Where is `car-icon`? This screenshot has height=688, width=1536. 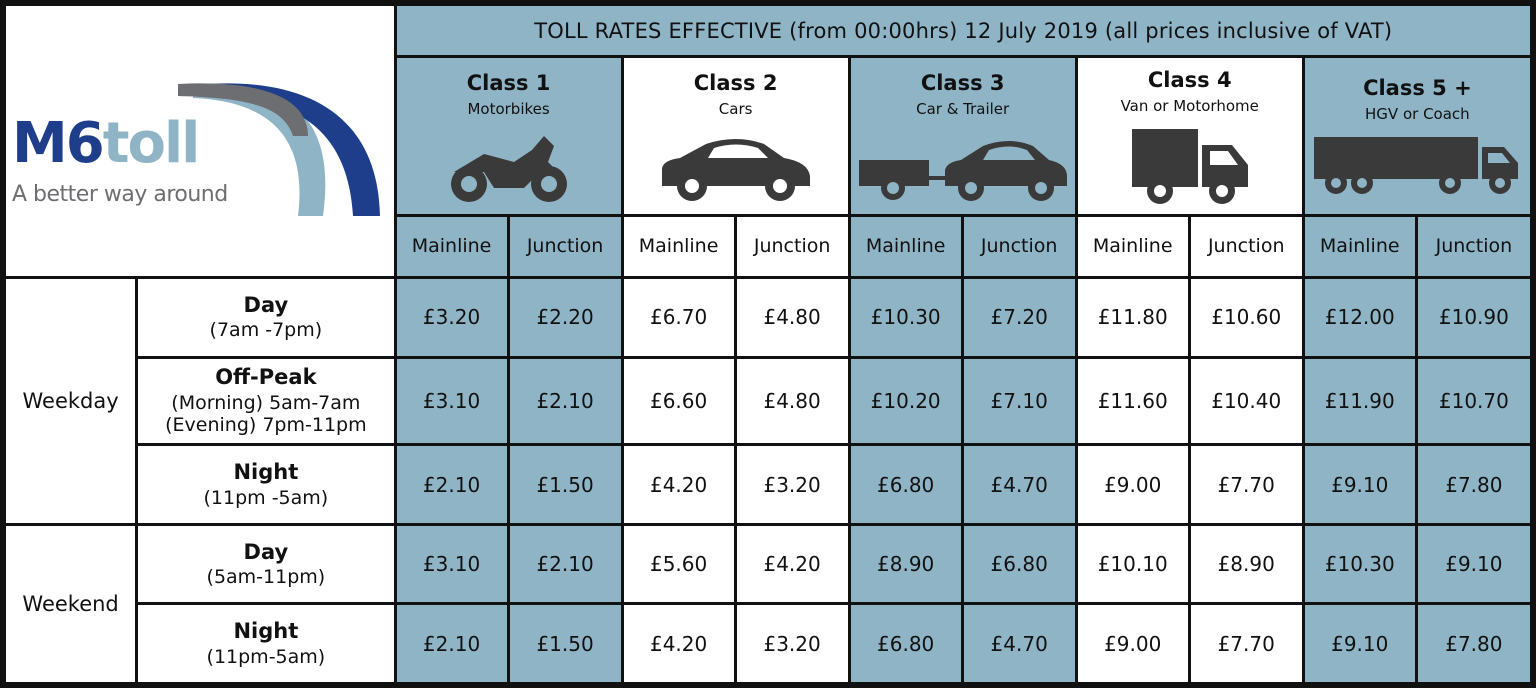
car-icon is located at coordinates (735, 170).